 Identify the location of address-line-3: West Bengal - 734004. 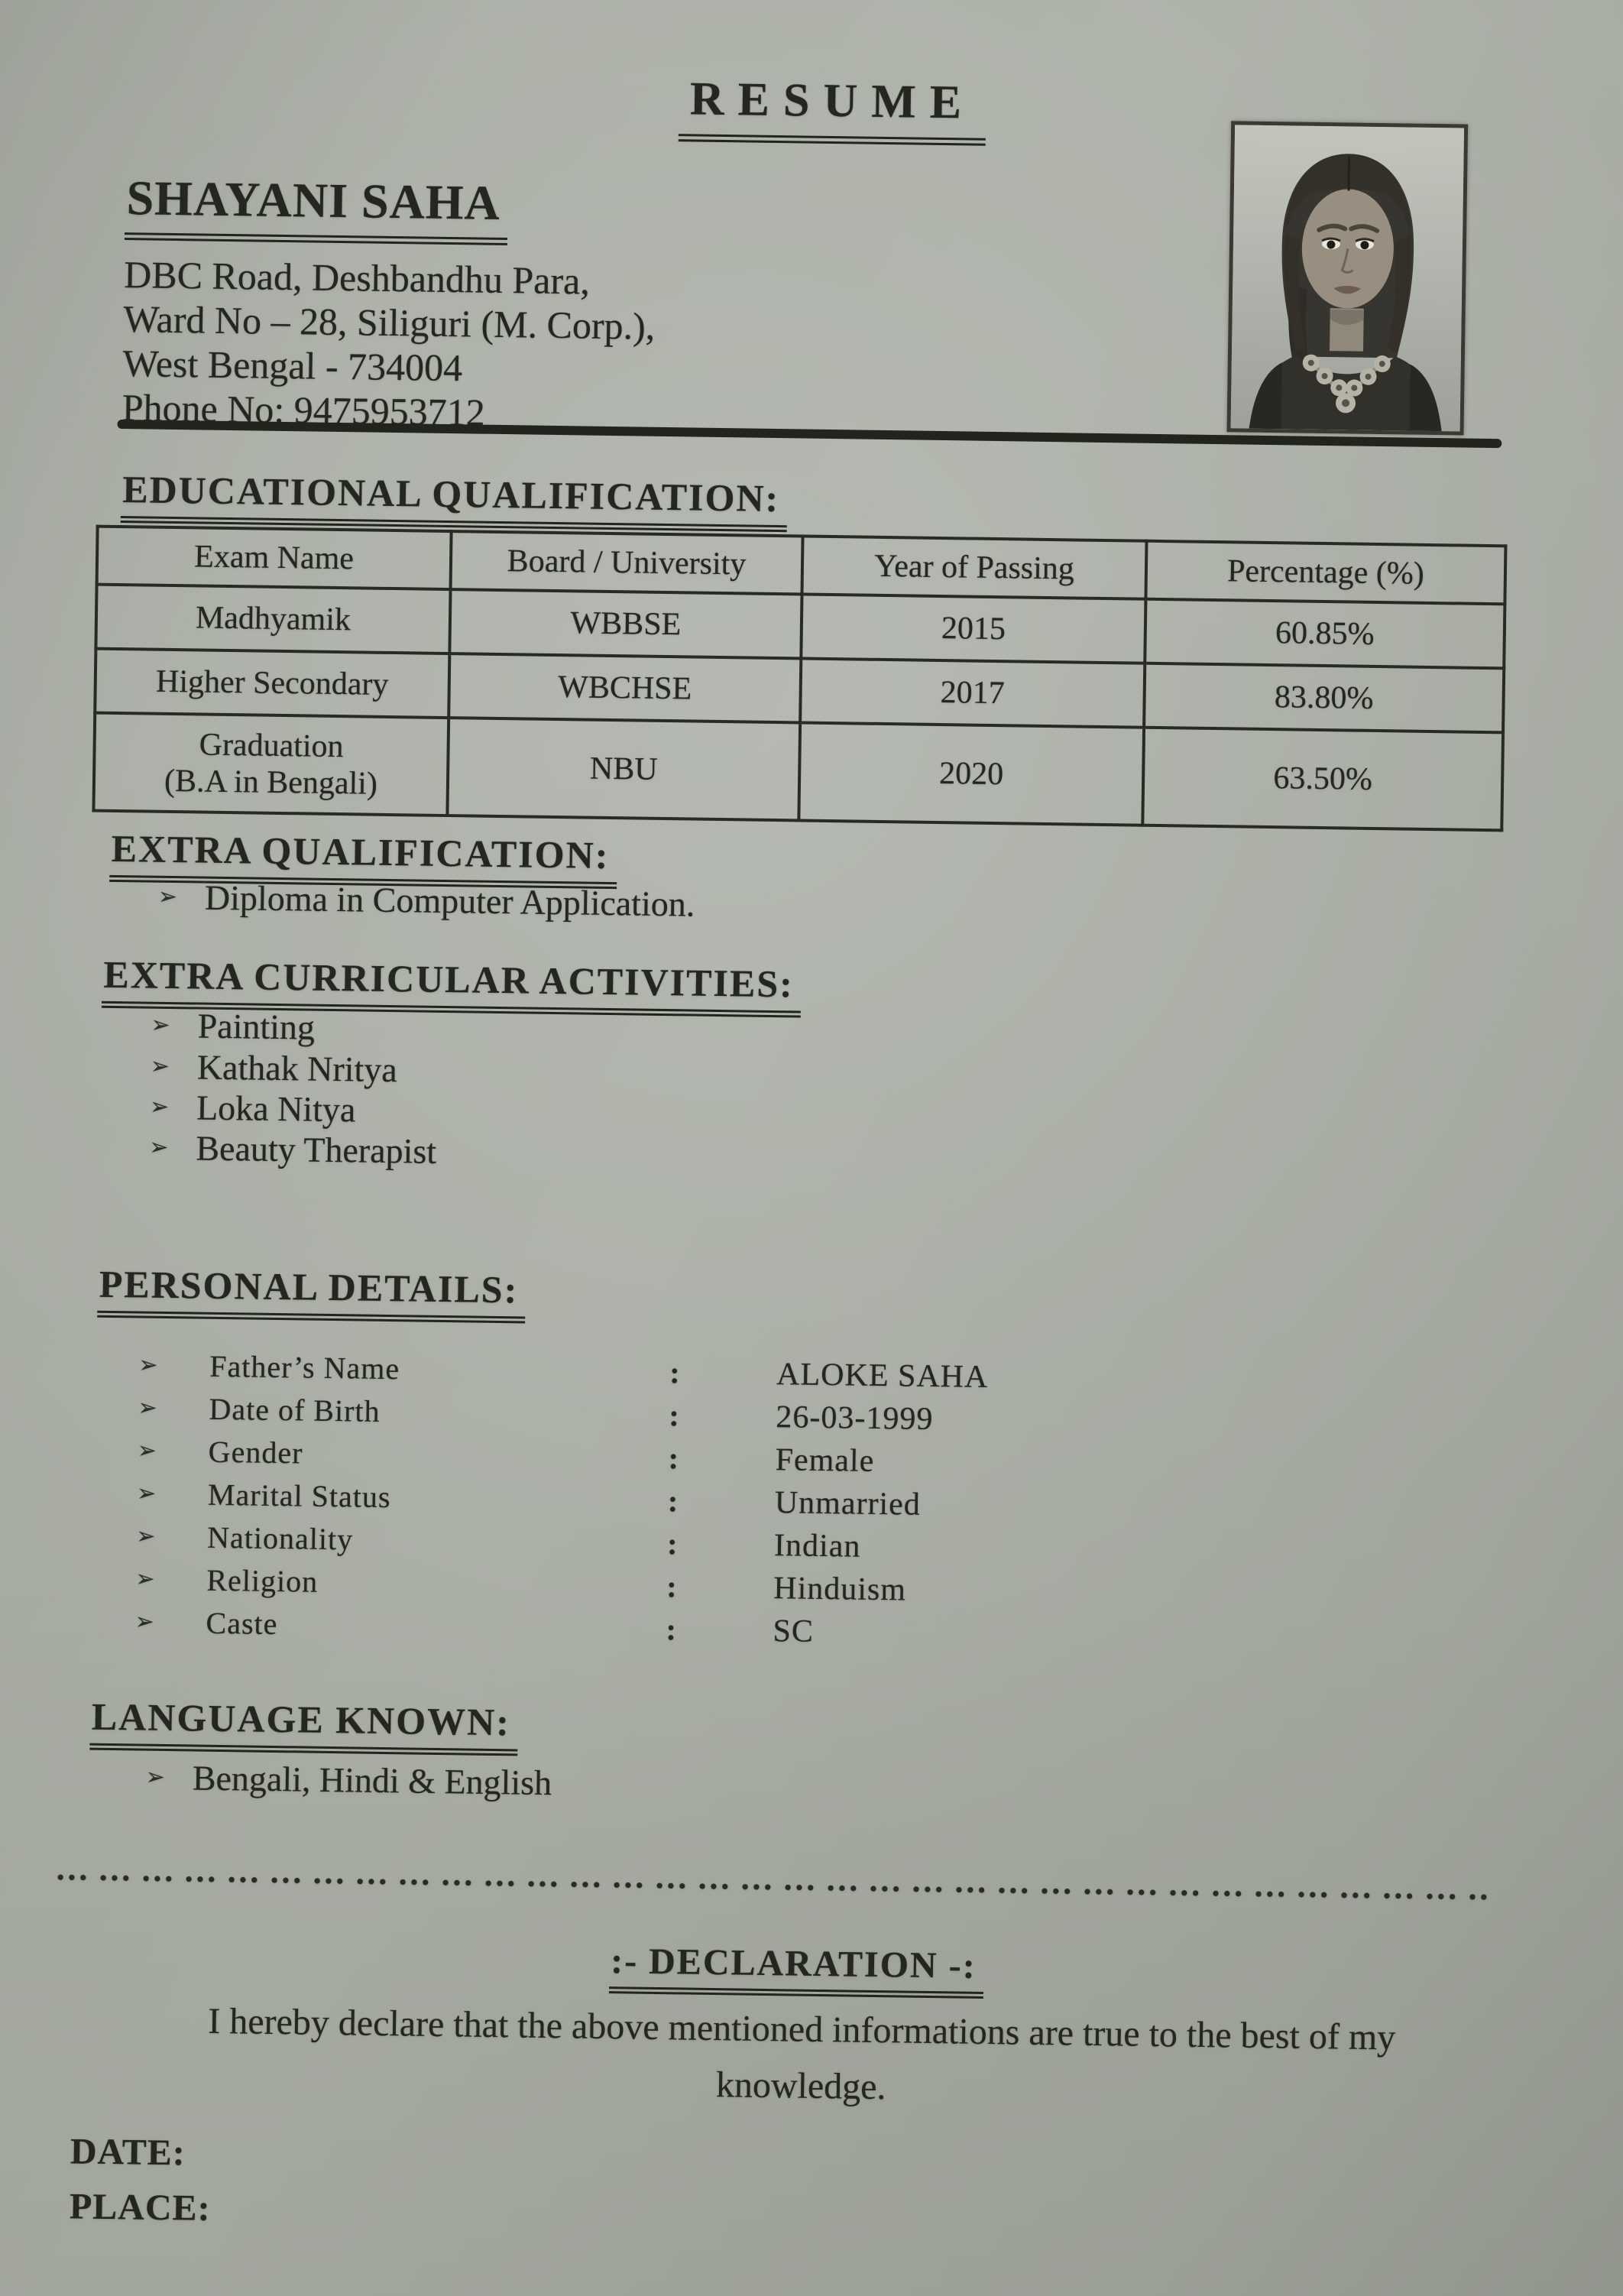
(292, 366).